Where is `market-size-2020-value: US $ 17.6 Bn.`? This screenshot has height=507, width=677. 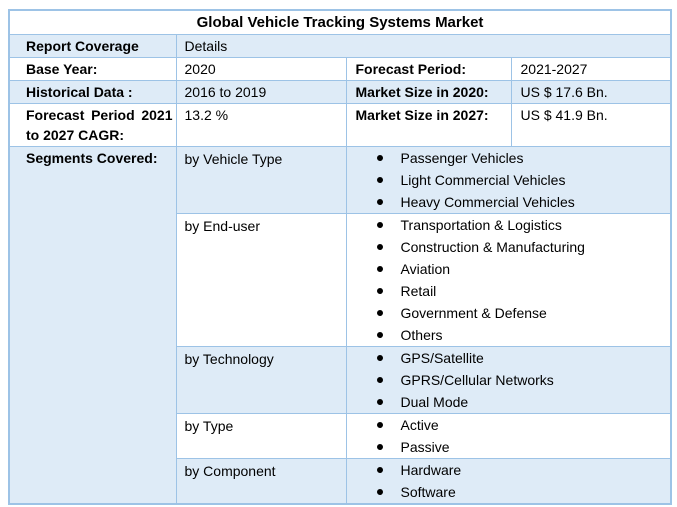
market-size-2020-value: US $ 17.6 Bn. is located at coordinates (591, 92).